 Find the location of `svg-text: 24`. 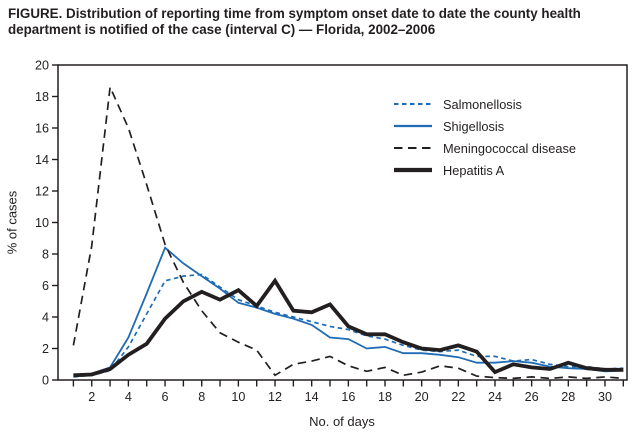

svg-text: 24 is located at coordinates (495, 397).